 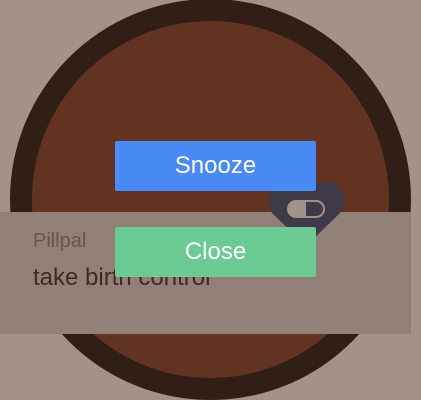 I want to click on notification-app-name: Pillpal, so click(x=60, y=241).